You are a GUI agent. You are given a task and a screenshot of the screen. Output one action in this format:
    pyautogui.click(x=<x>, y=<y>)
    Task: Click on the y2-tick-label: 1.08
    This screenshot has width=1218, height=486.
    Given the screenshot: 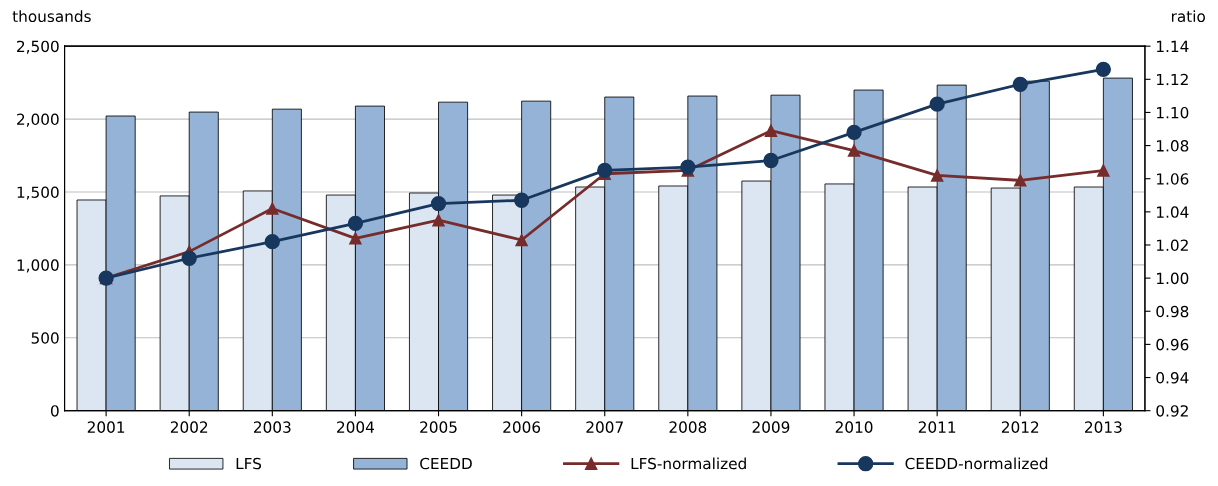 What is the action you would take?
    pyautogui.click(x=1173, y=146)
    